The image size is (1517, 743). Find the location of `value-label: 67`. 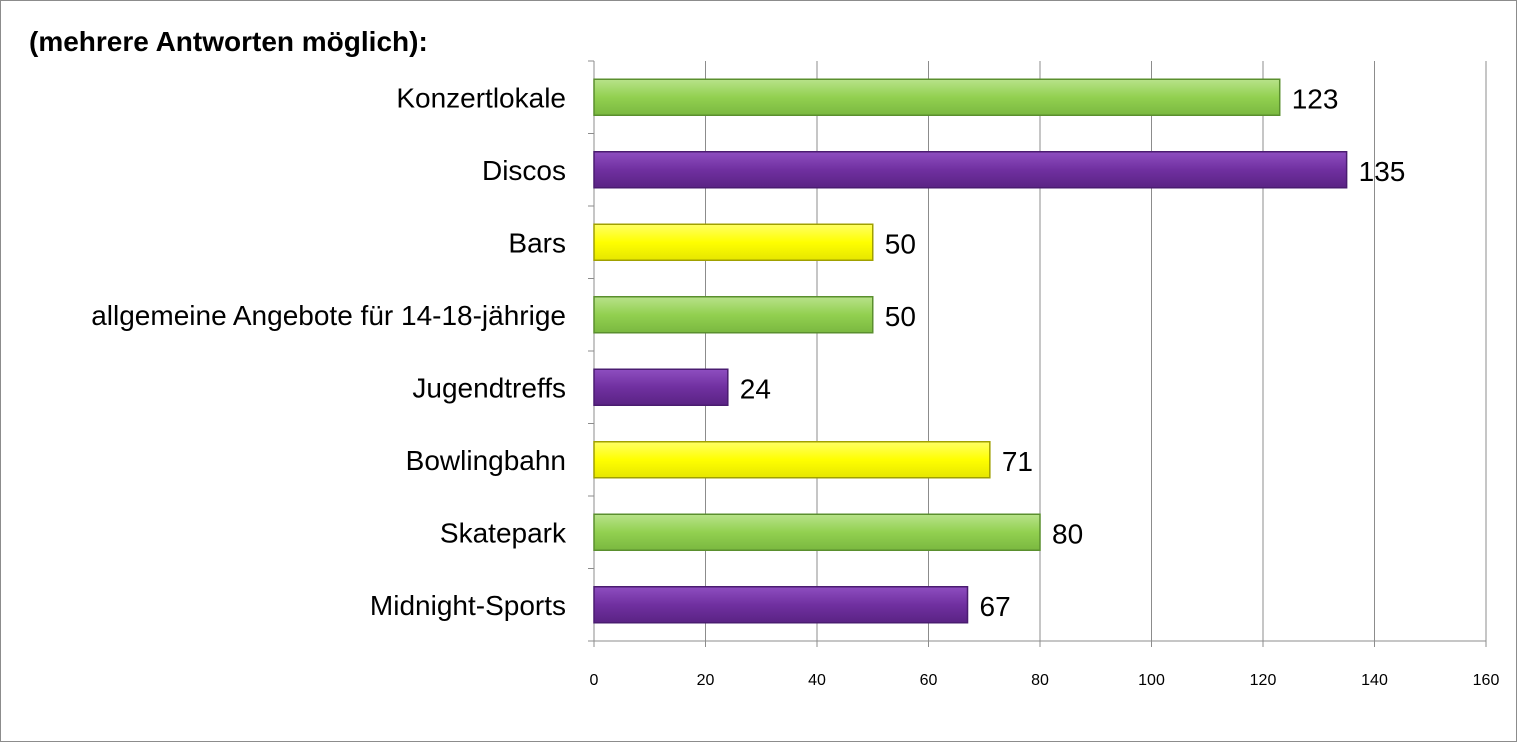

value-label: 67 is located at coordinates (995, 606).